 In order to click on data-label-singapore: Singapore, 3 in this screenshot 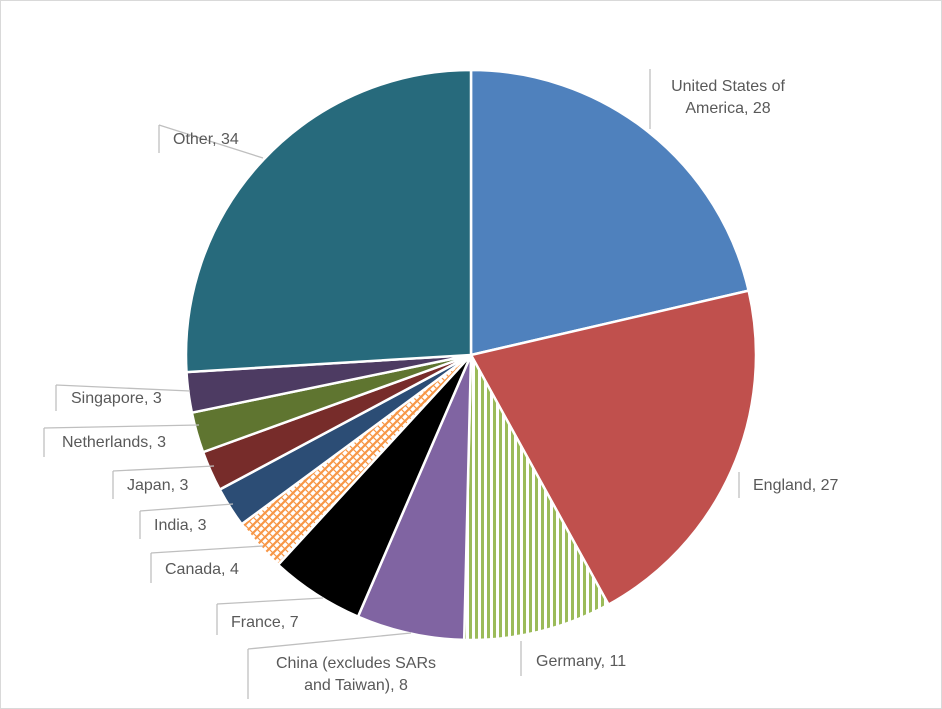, I will do `click(116, 398)`.